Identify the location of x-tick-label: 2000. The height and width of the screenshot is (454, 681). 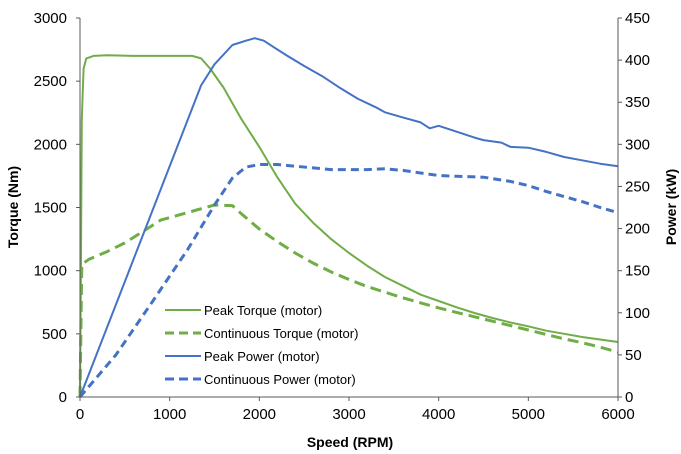
(259, 414).